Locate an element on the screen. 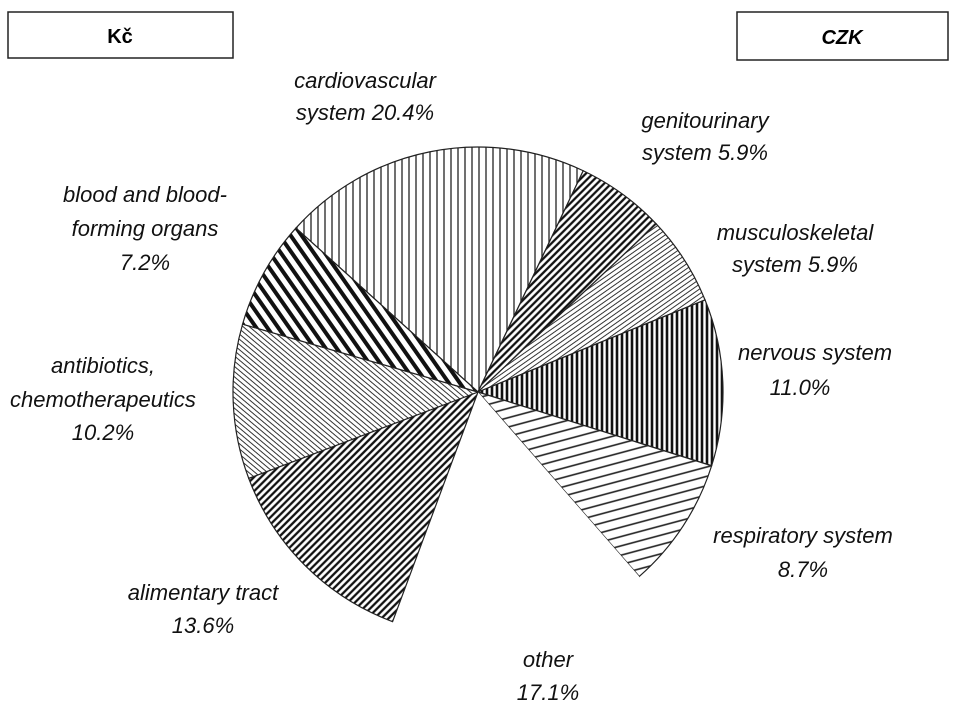 The image size is (954, 712). slice-label: alimentary tract is located at coordinates (203, 592).